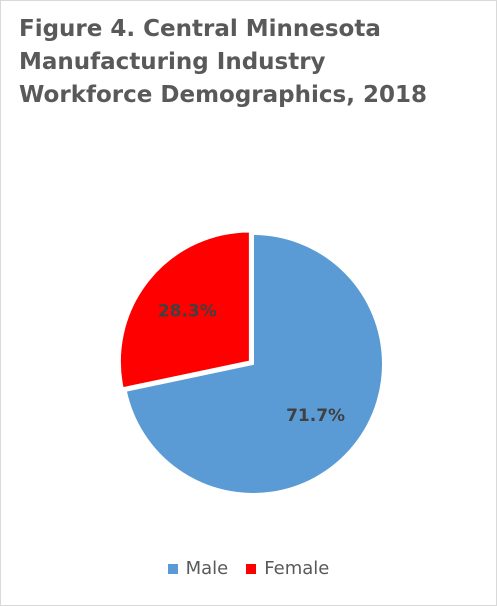  I want to click on legend-label-female: Female, so click(297, 568).